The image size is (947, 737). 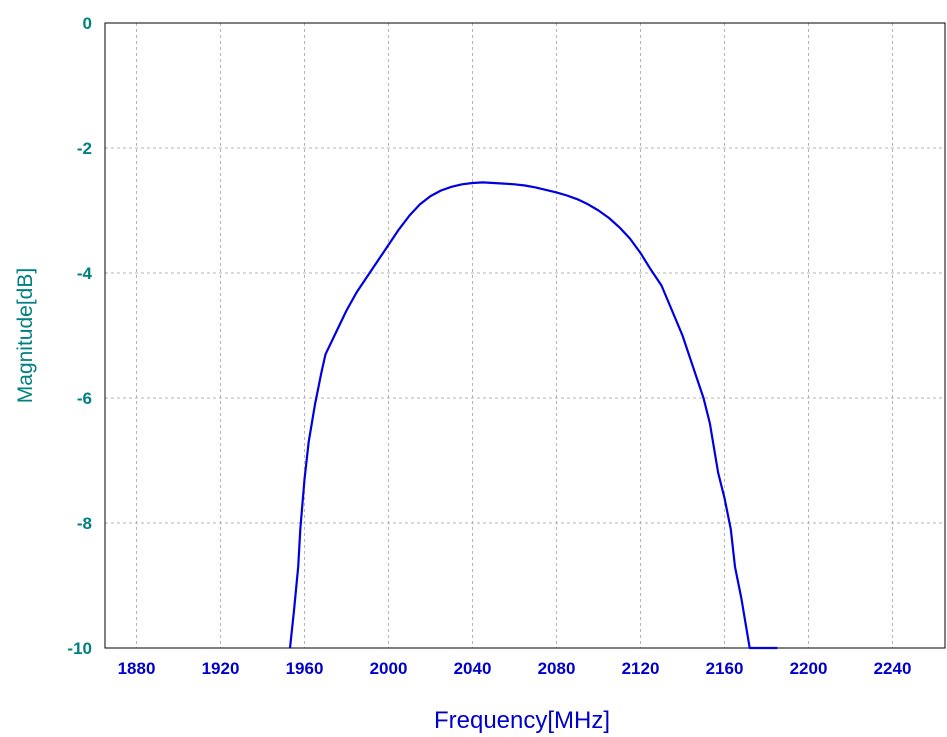 I want to click on y-tick-label: -6, so click(x=84, y=398).